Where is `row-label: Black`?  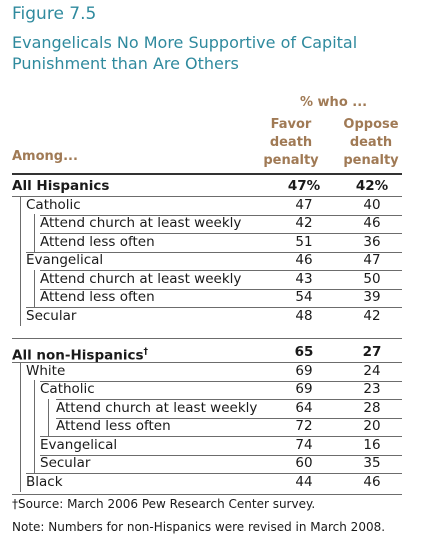 row-label: Black is located at coordinates (44, 482).